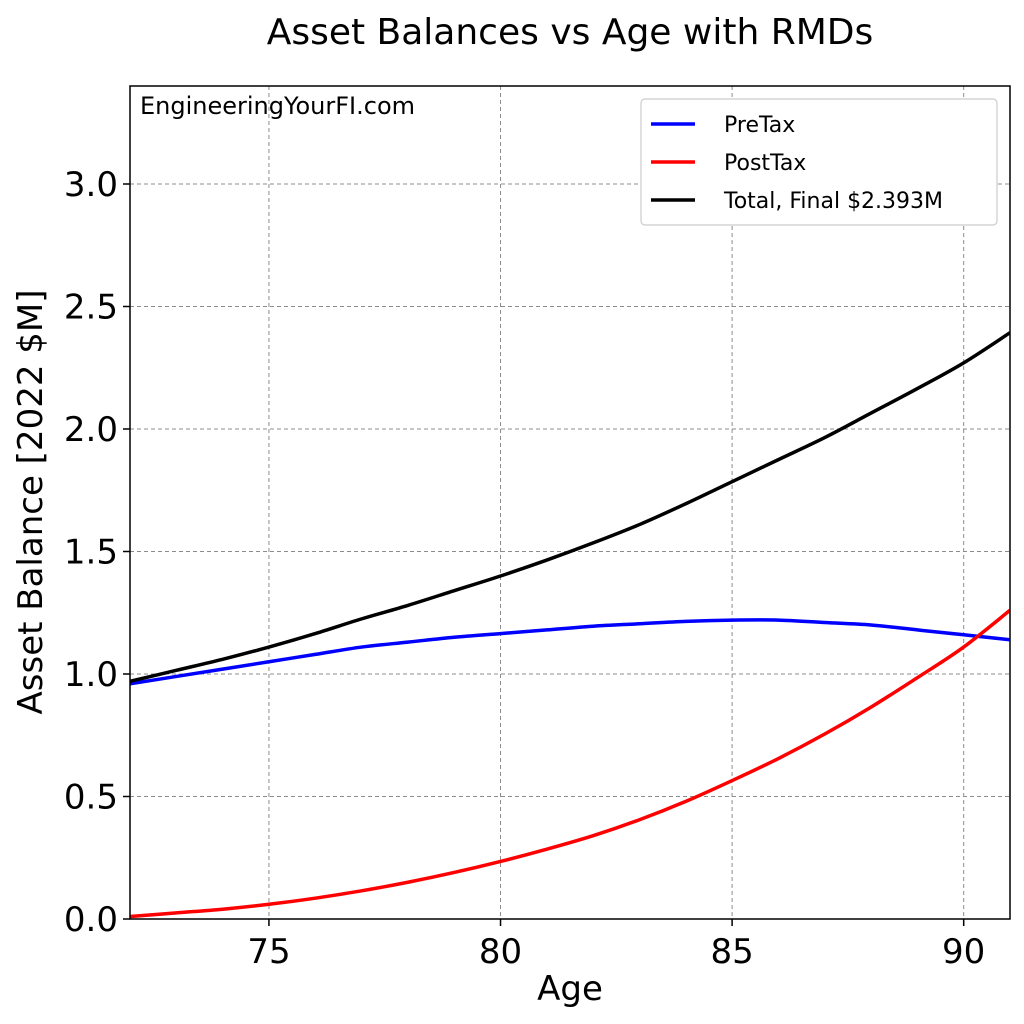 The width and height of the screenshot is (1024, 1024). I want to click on y-tick-label: 2.5, so click(91, 308).